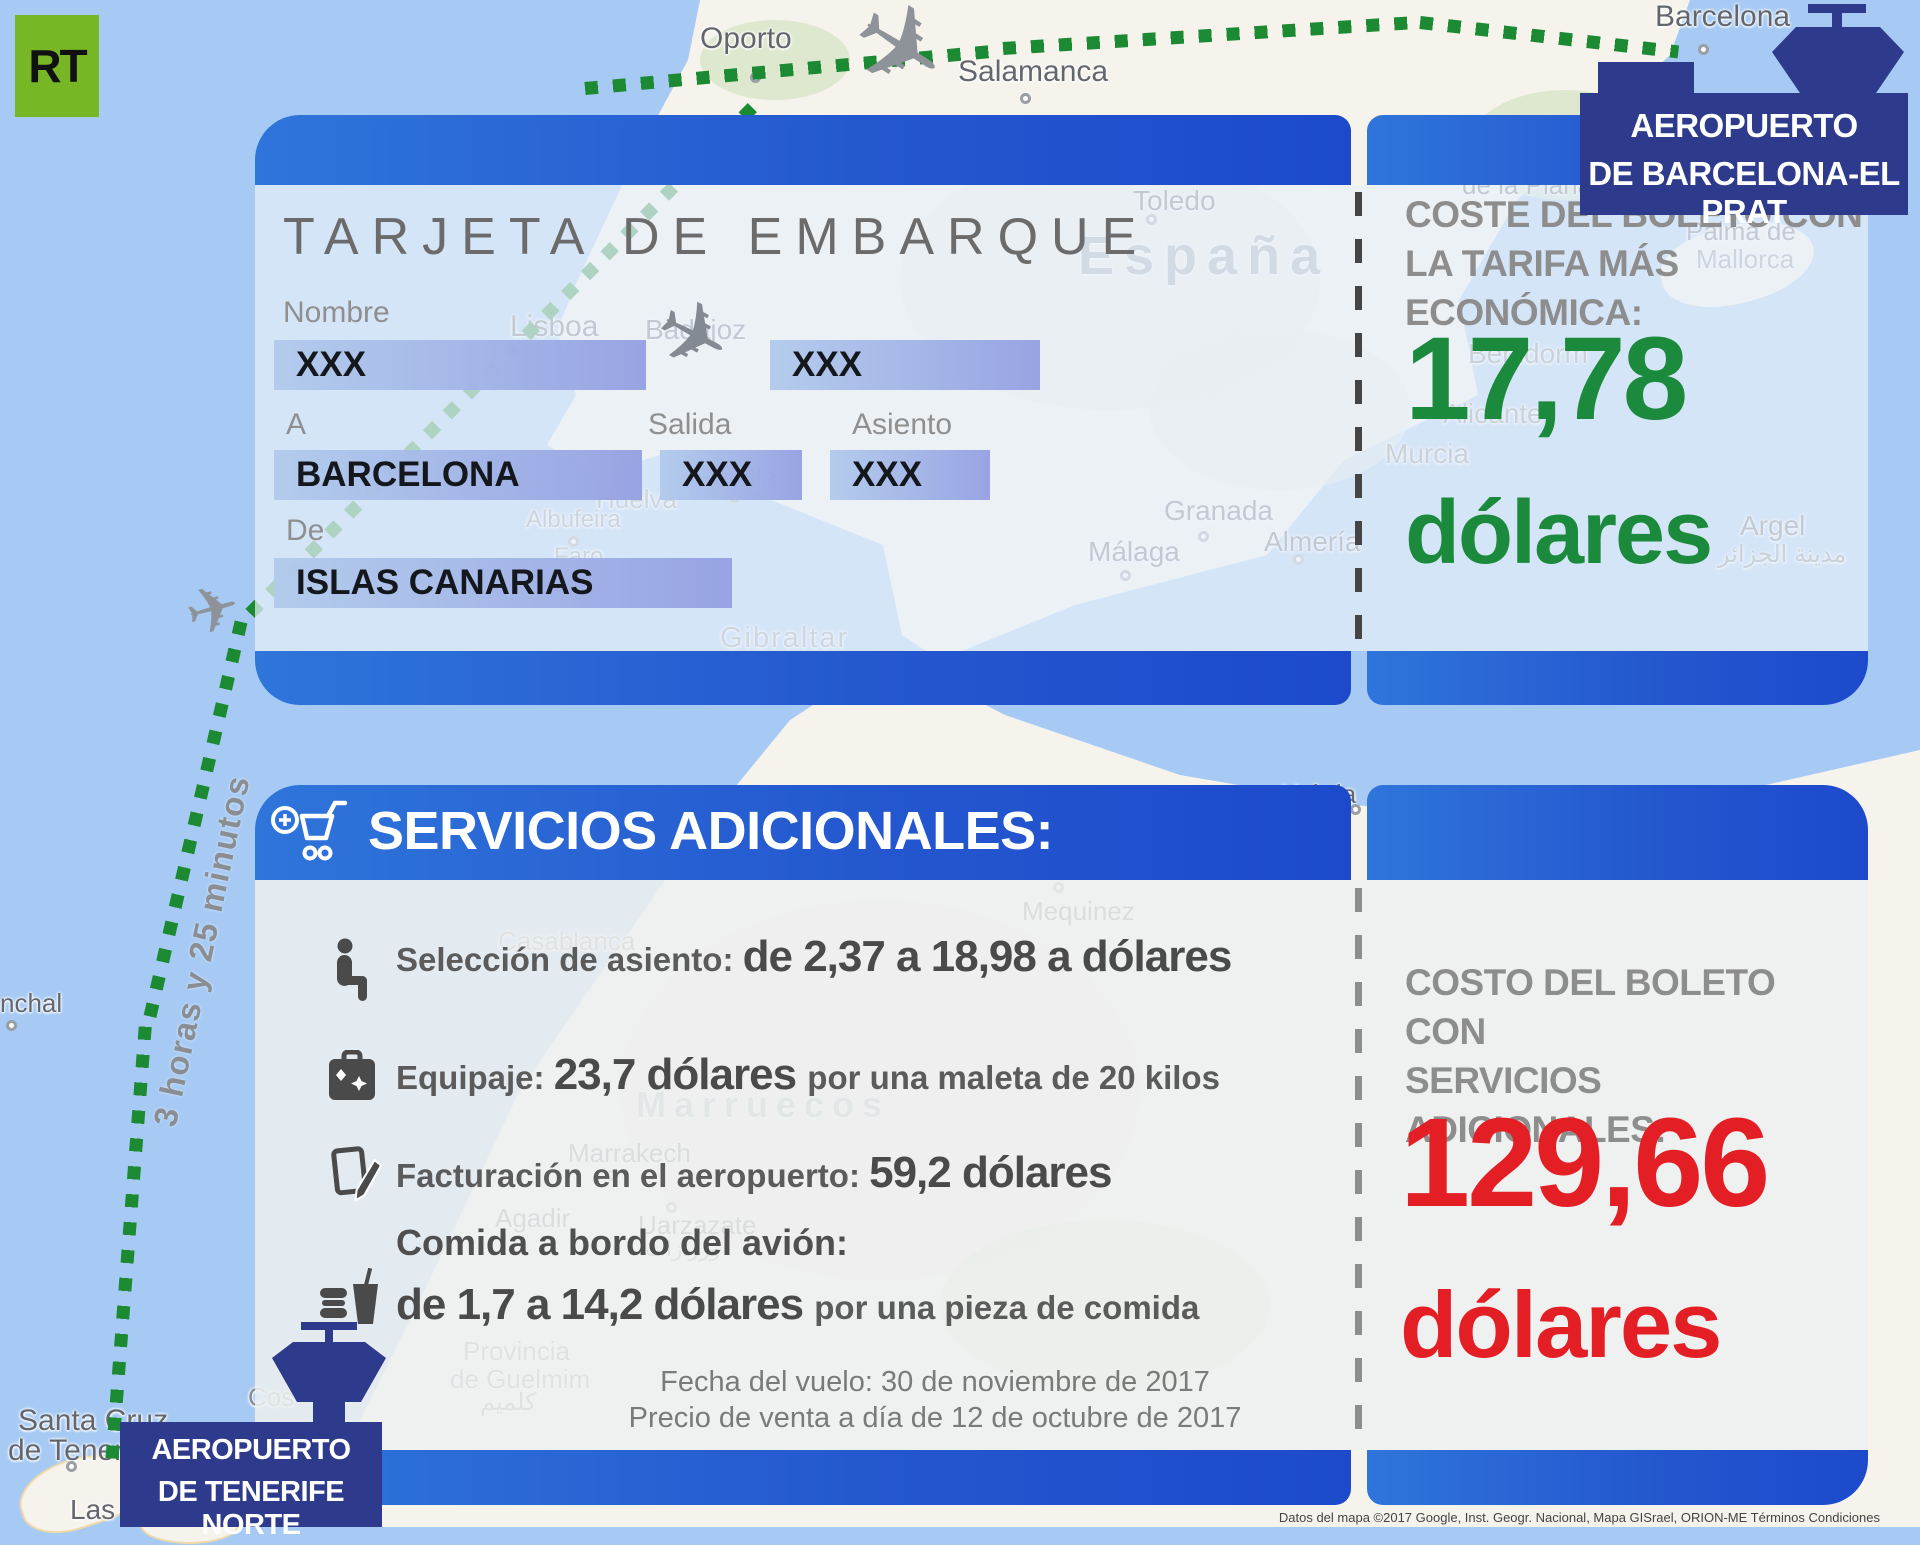 The image size is (1920, 1545). I want to click on to-label: A, so click(296, 424).